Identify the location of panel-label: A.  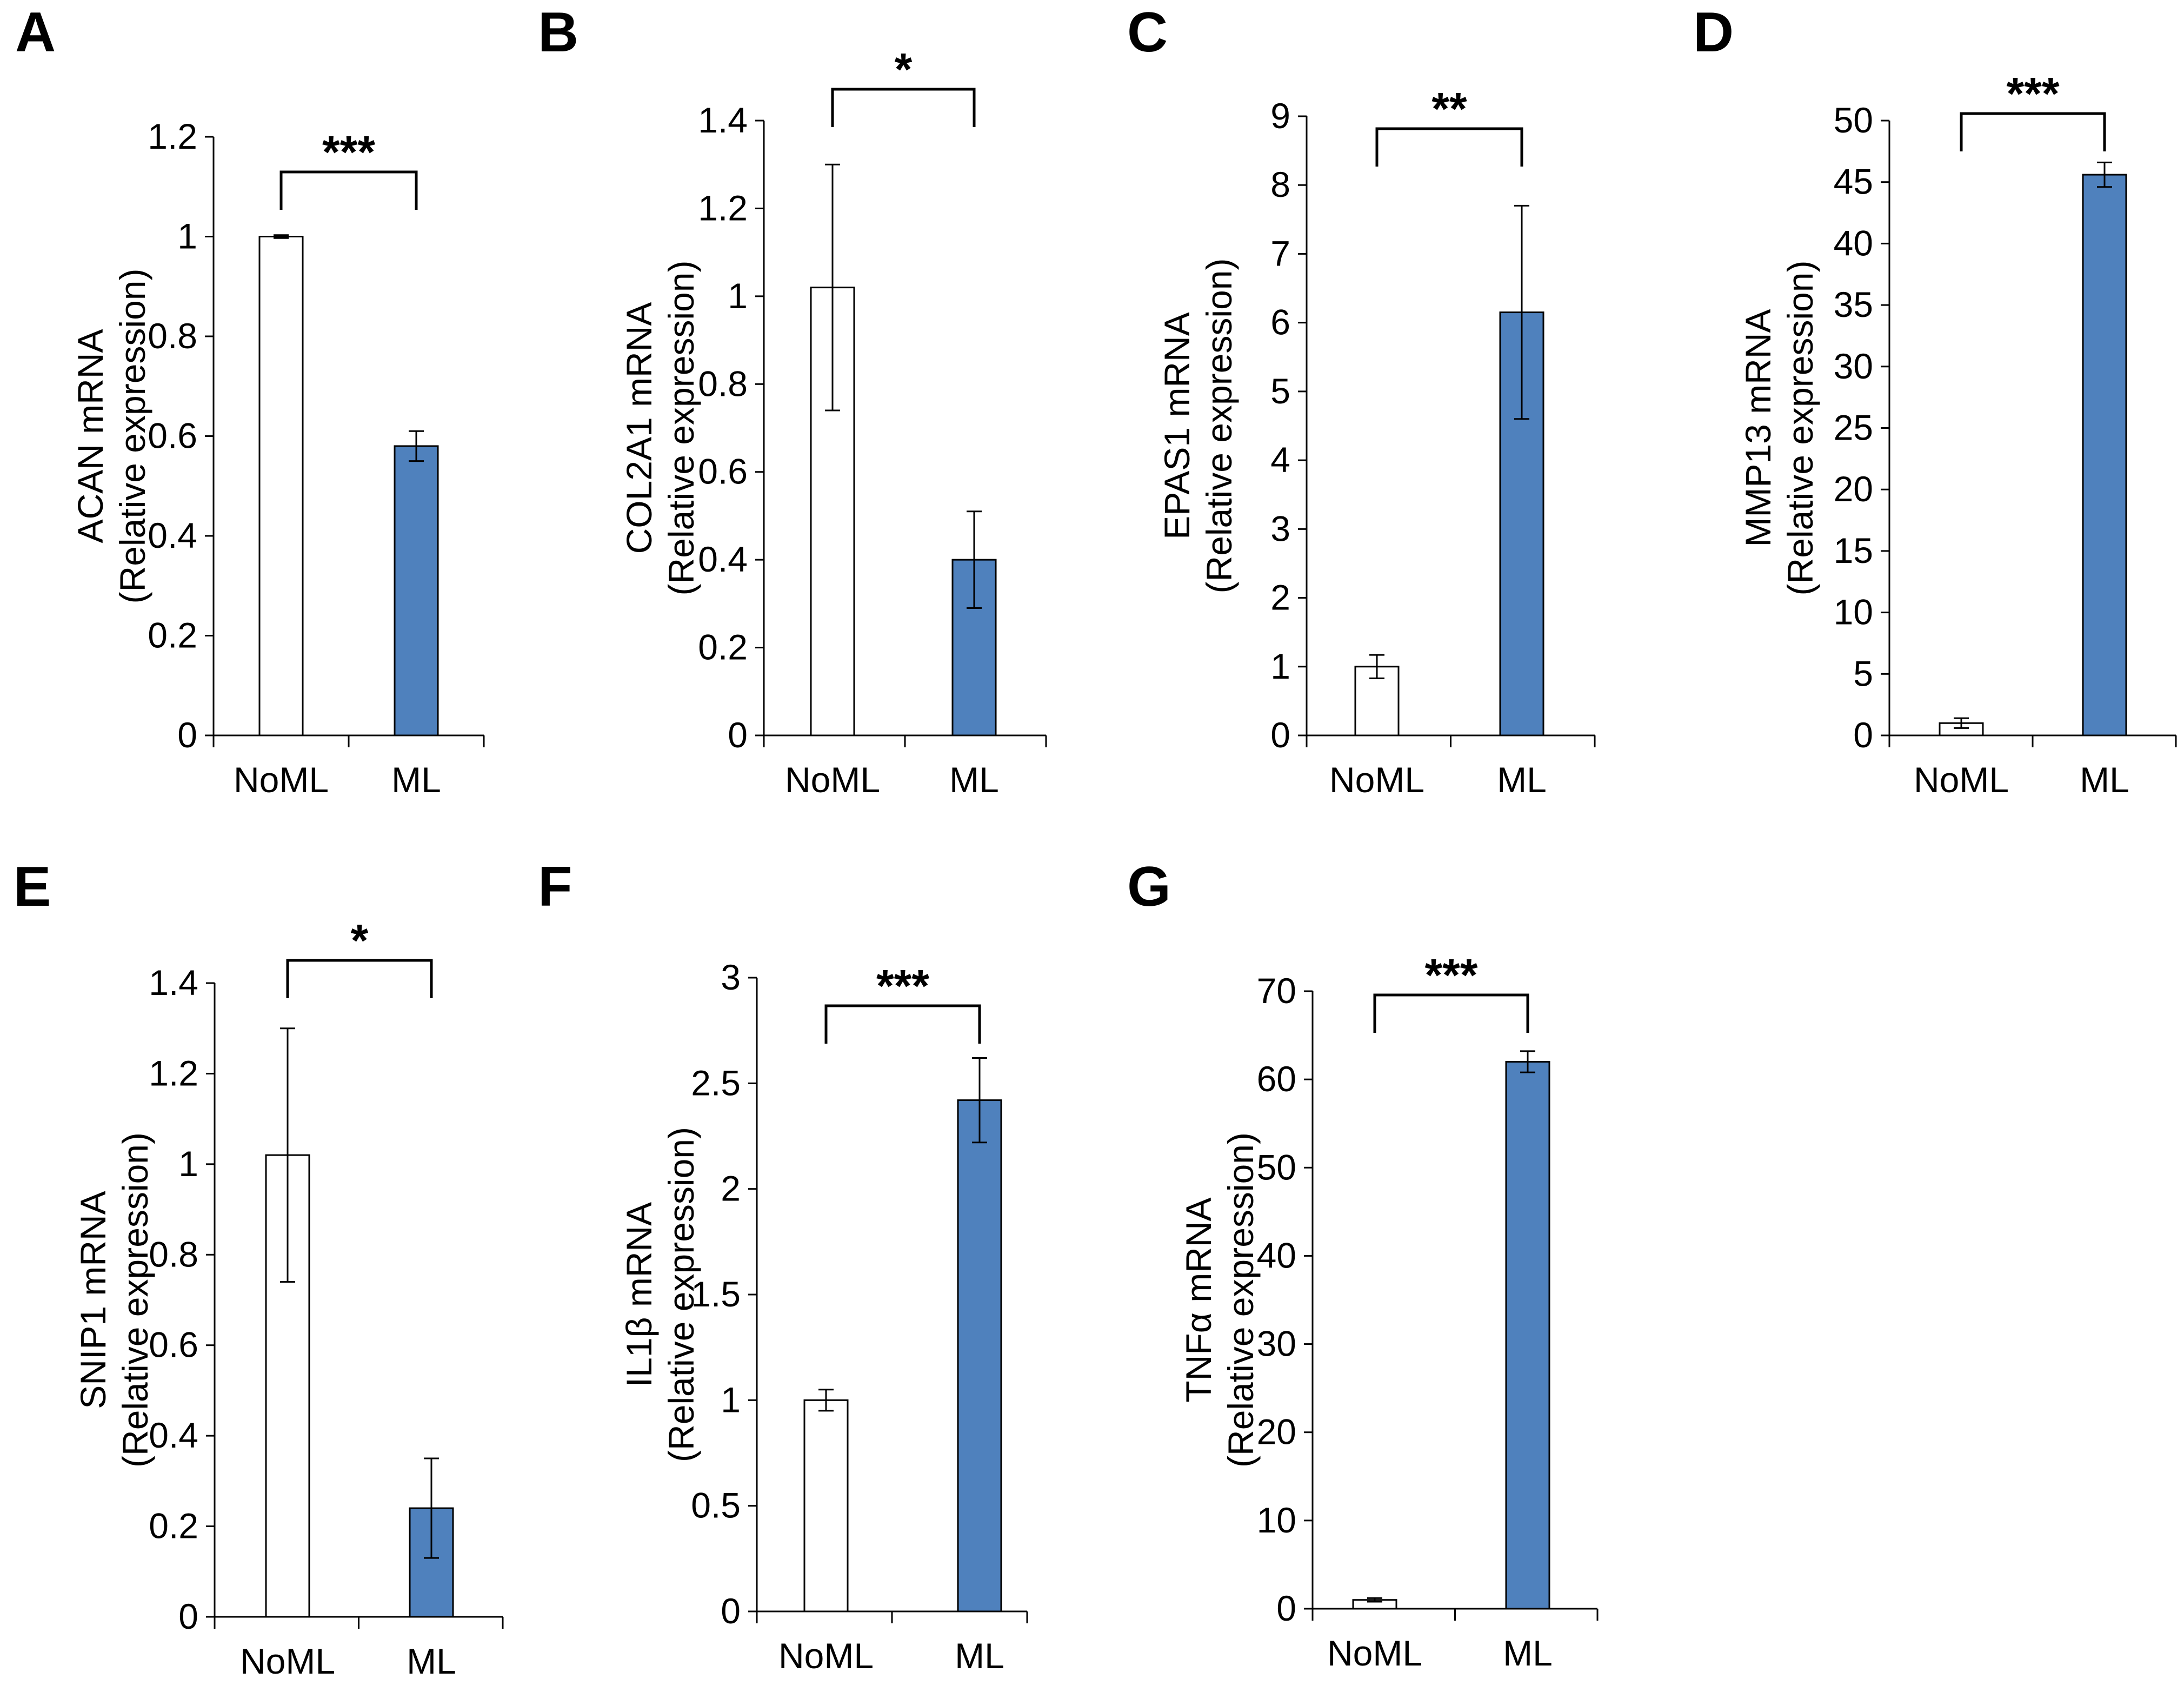
(36, 32).